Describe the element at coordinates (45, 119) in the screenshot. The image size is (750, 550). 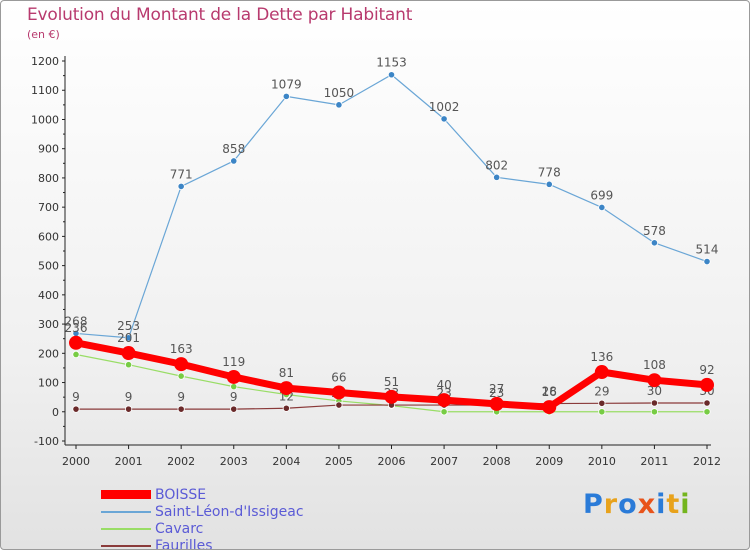
I see `y-tick-label: 1000` at that location.